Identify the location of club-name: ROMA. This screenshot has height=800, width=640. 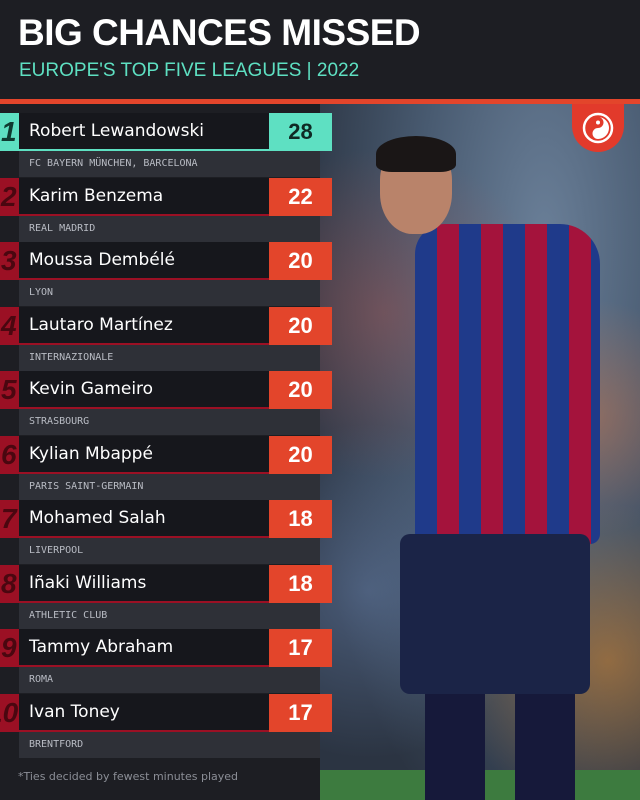
(41, 679).